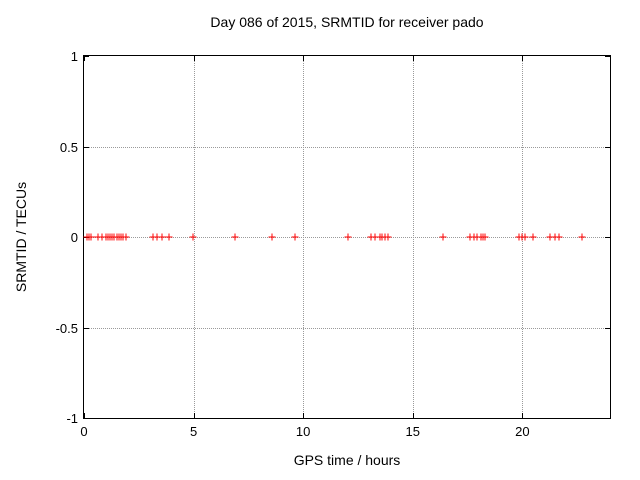 The width and height of the screenshot is (640, 480). What do you see at coordinates (68, 147) in the screenshot?
I see `y-tick-label: 0.5` at bounding box center [68, 147].